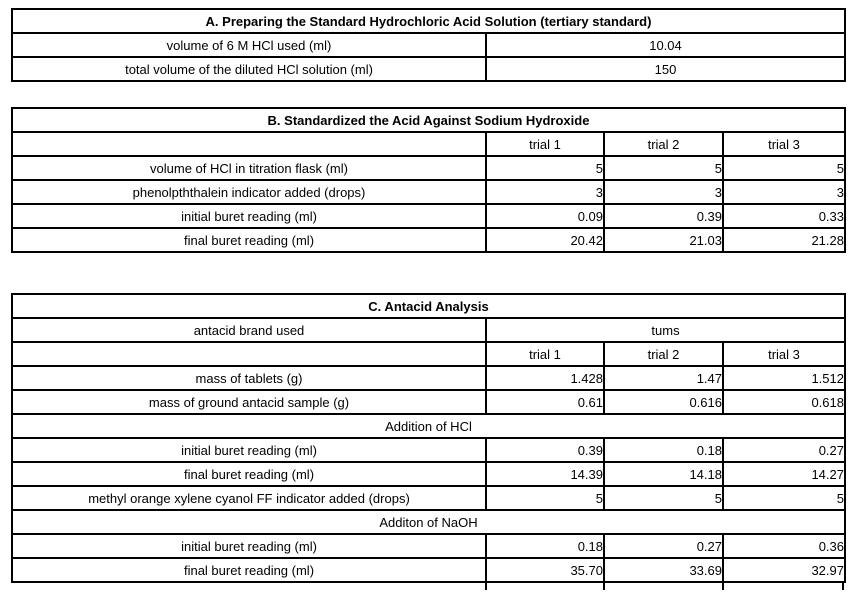  What do you see at coordinates (784, 240) in the screenshot?
I see `value-cell: 21.28` at bounding box center [784, 240].